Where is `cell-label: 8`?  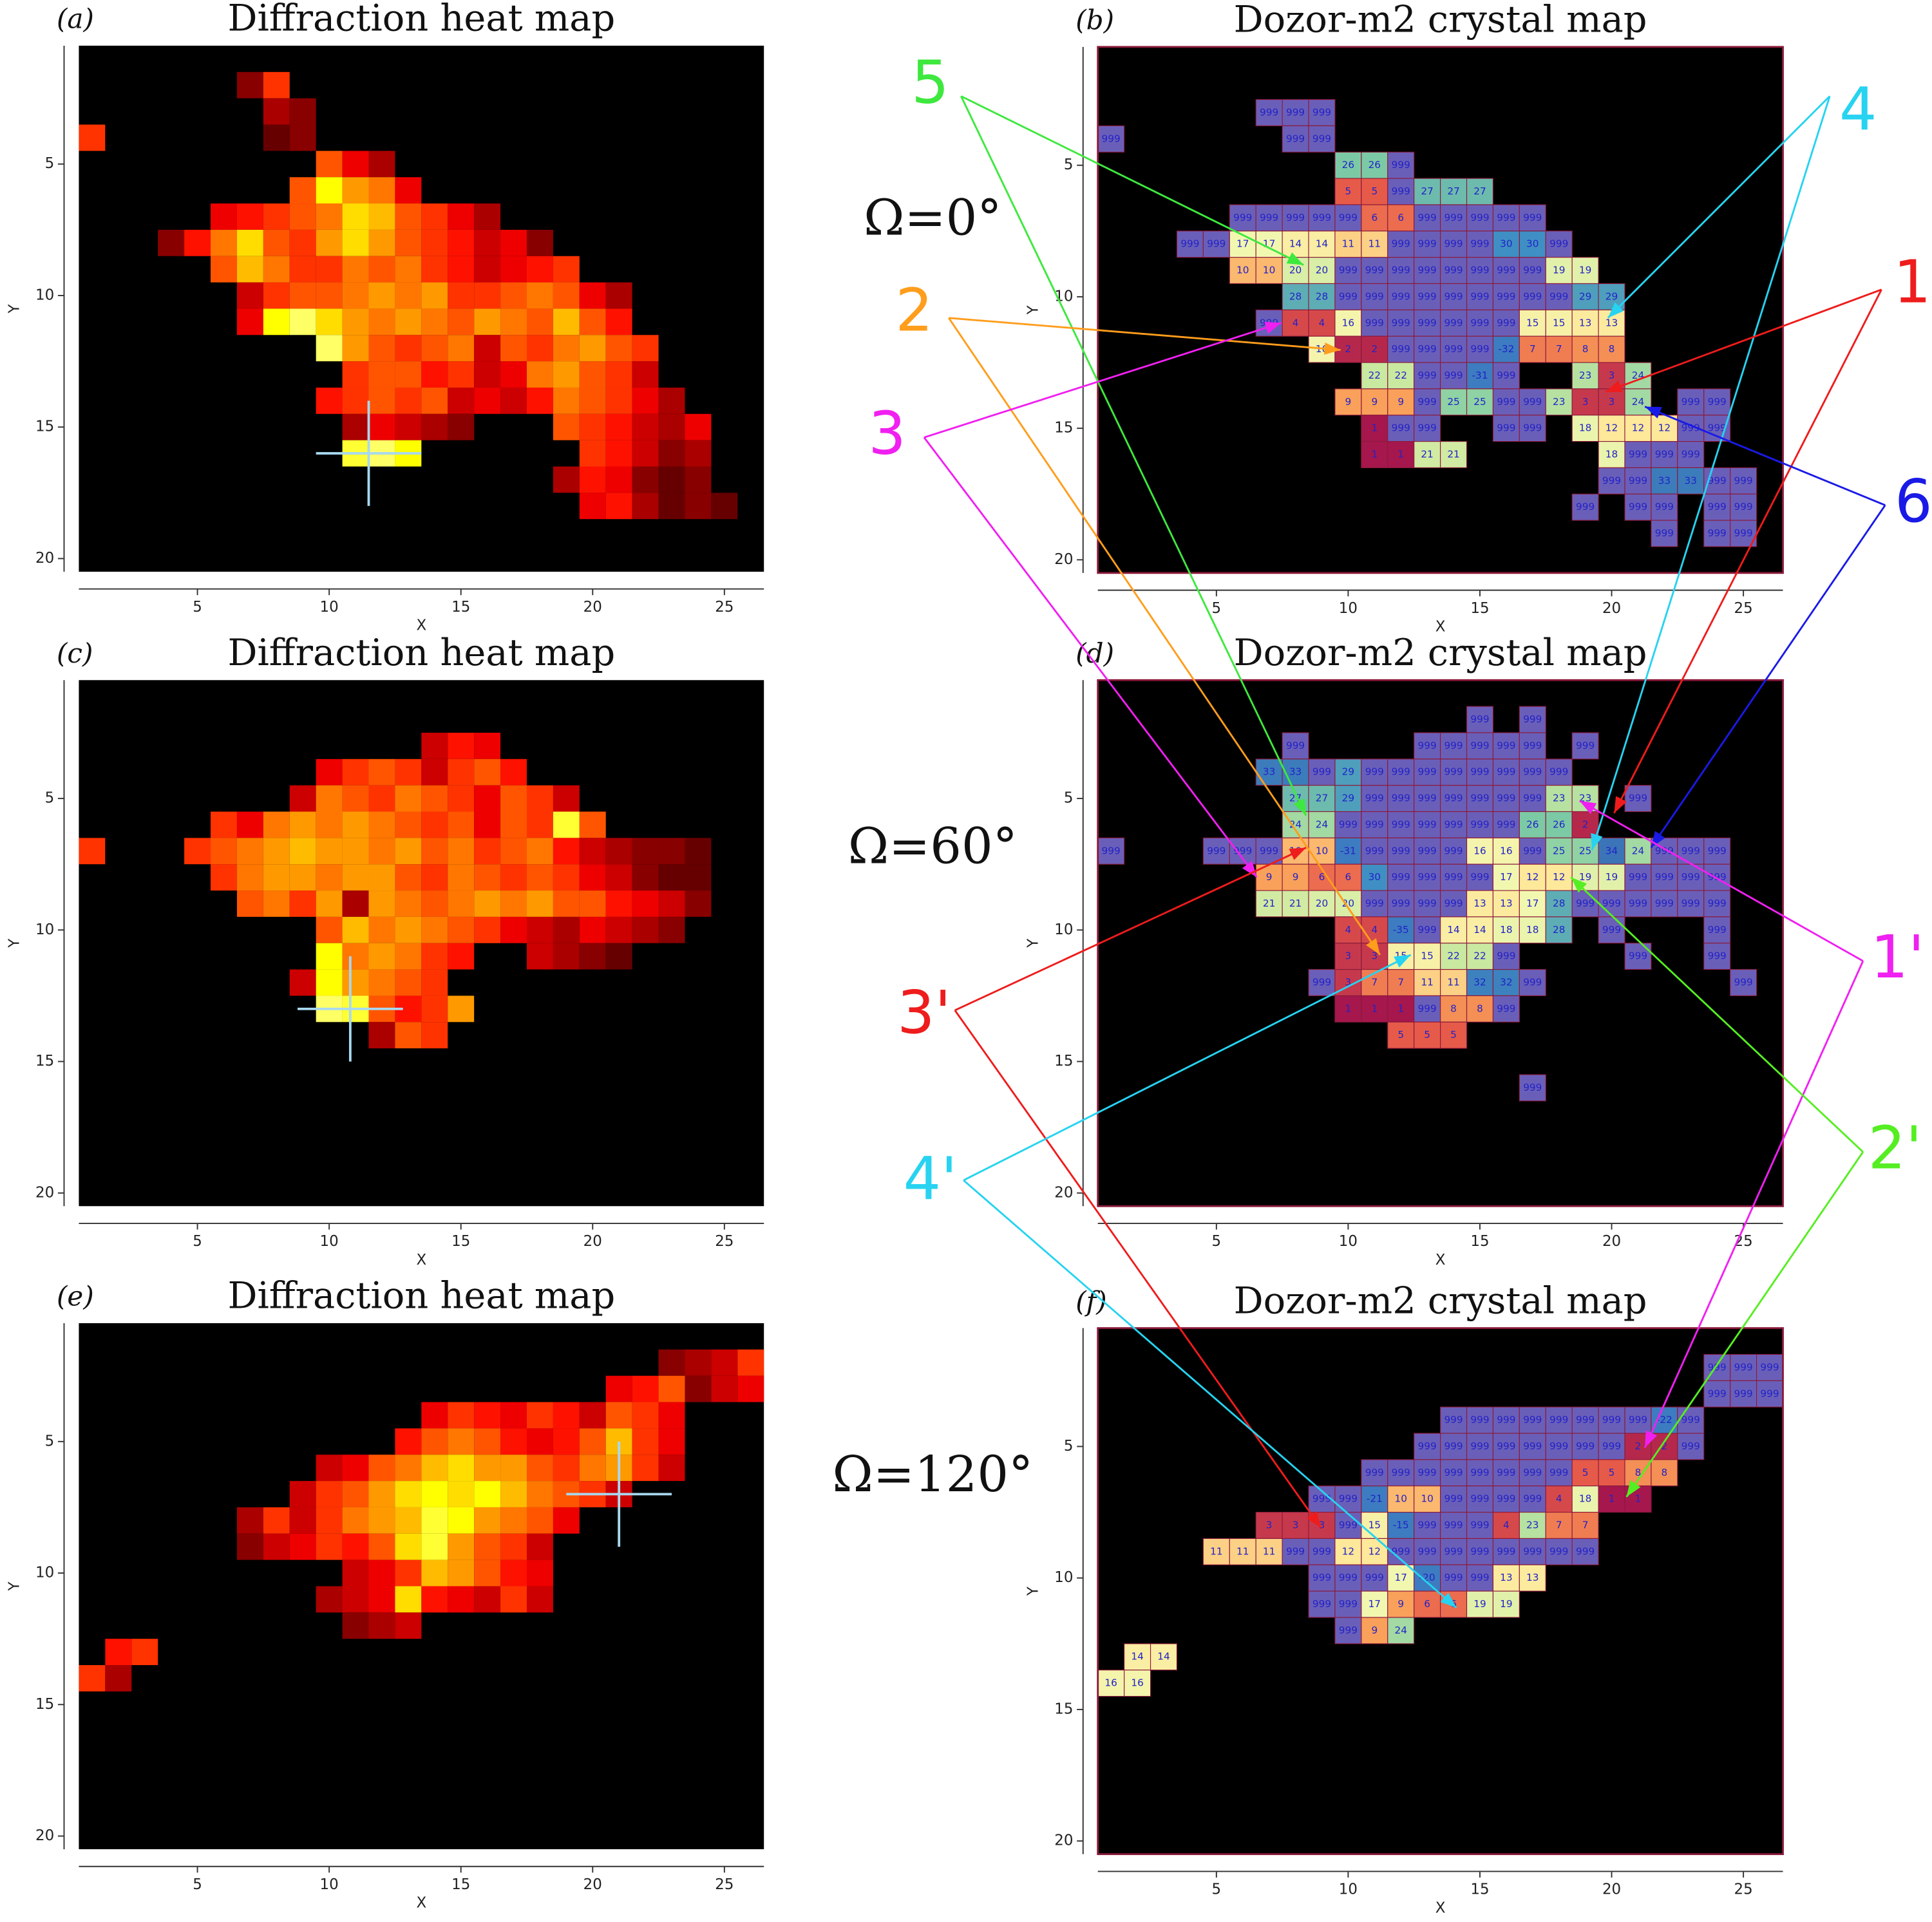
cell-label: 8 is located at coordinates (1638, 1472).